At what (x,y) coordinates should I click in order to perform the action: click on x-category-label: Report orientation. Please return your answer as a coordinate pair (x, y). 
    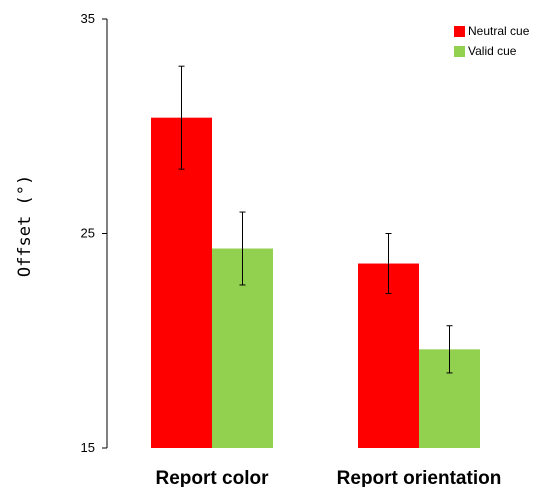
    Looking at the image, I should click on (419, 477).